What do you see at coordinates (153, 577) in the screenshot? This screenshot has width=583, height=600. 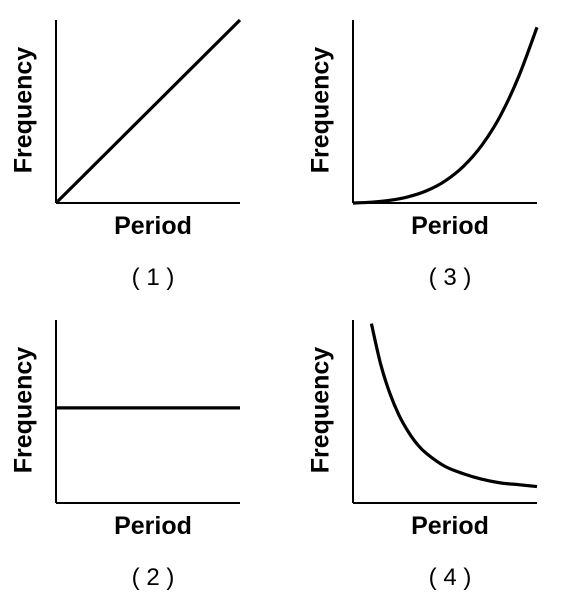 I see `chart-caption: ( 2 )` at bounding box center [153, 577].